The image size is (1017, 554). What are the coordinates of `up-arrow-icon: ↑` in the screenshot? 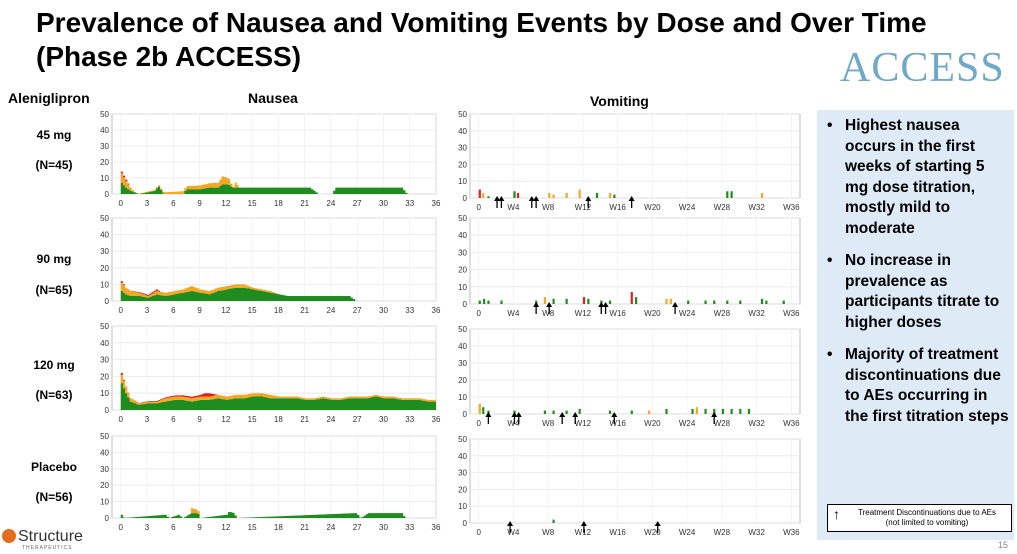 It's located at (836, 514).